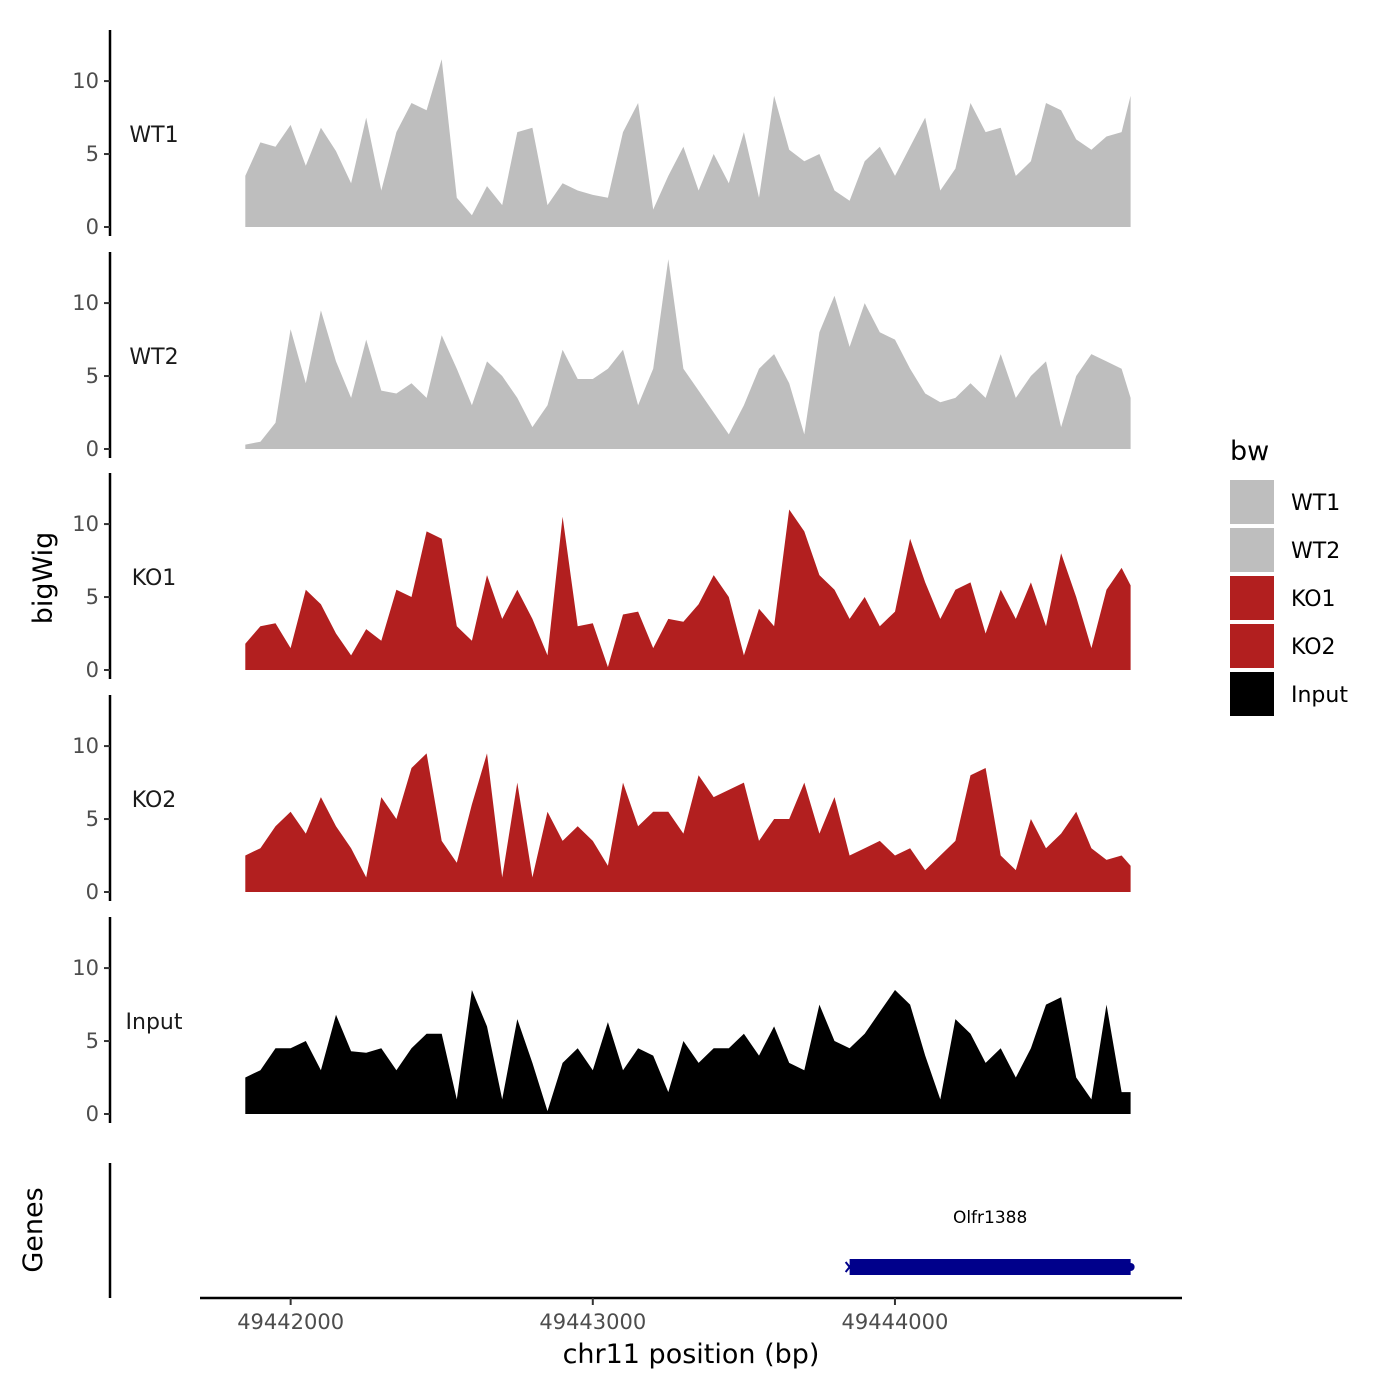 Image resolution: width=1400 pixels, height=1400 pixels. I want to click on track-ko2: 0 5 10 KO2, so click(601, 799).